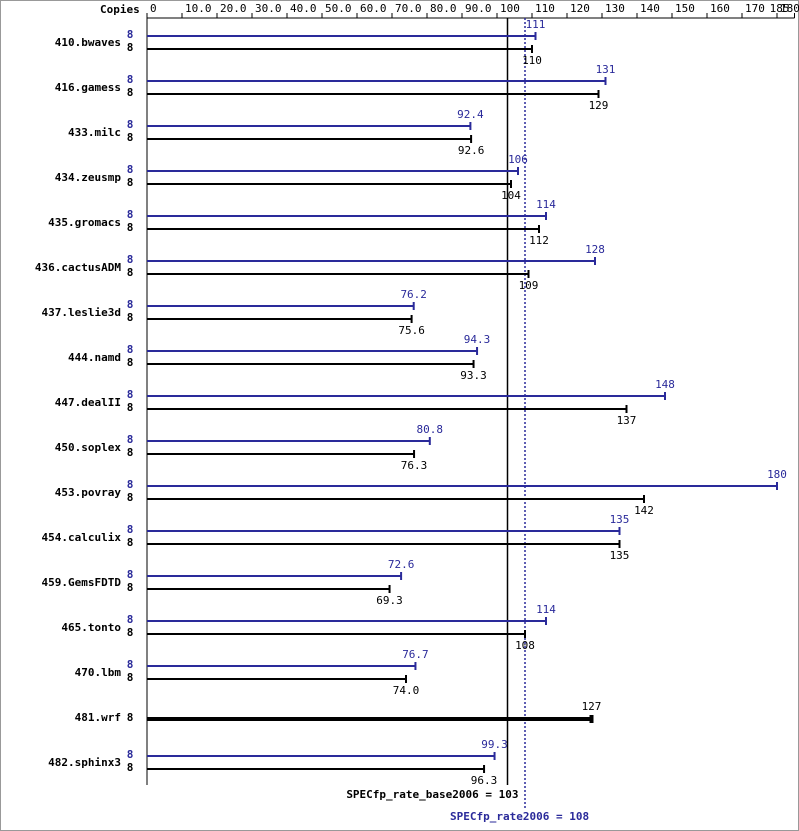 The width and height of the screenshot is (799, 831). I want to click on value-label: 109, so click(529, 285).